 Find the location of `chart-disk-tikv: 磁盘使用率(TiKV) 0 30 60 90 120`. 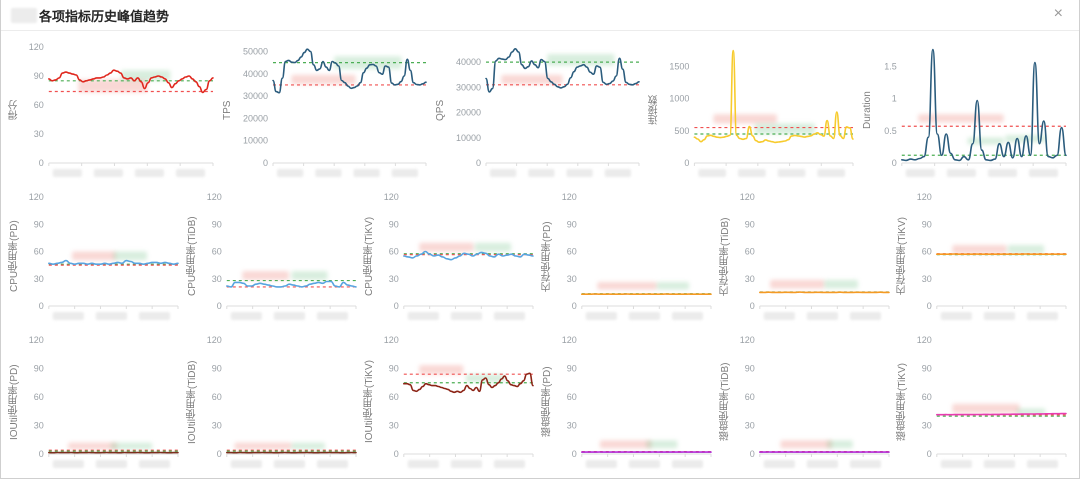

chart-disk-tikv: 磁盘使用率(TiKV) 0 30 60 90 120 is located at coordinates (983, 402).